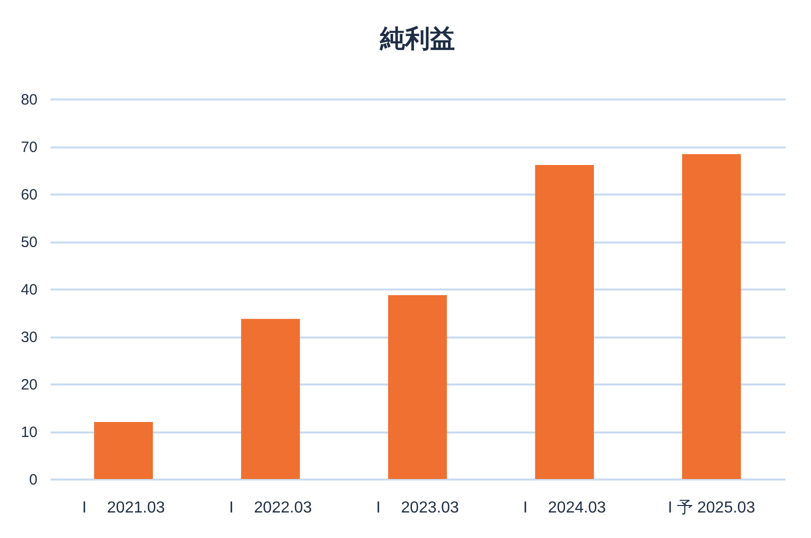  What do you see at coordinates (29, 147) in the screenshot?
I see `y-tick-label: 70` at bounding box center [29, 147].